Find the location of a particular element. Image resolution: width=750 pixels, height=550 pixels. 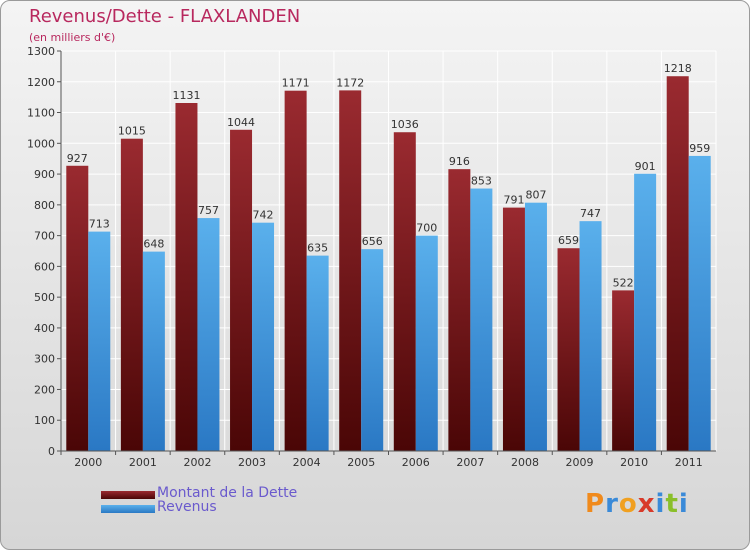

legend-label-debt: Montant de la Dette is located at coordinates (227, 493).